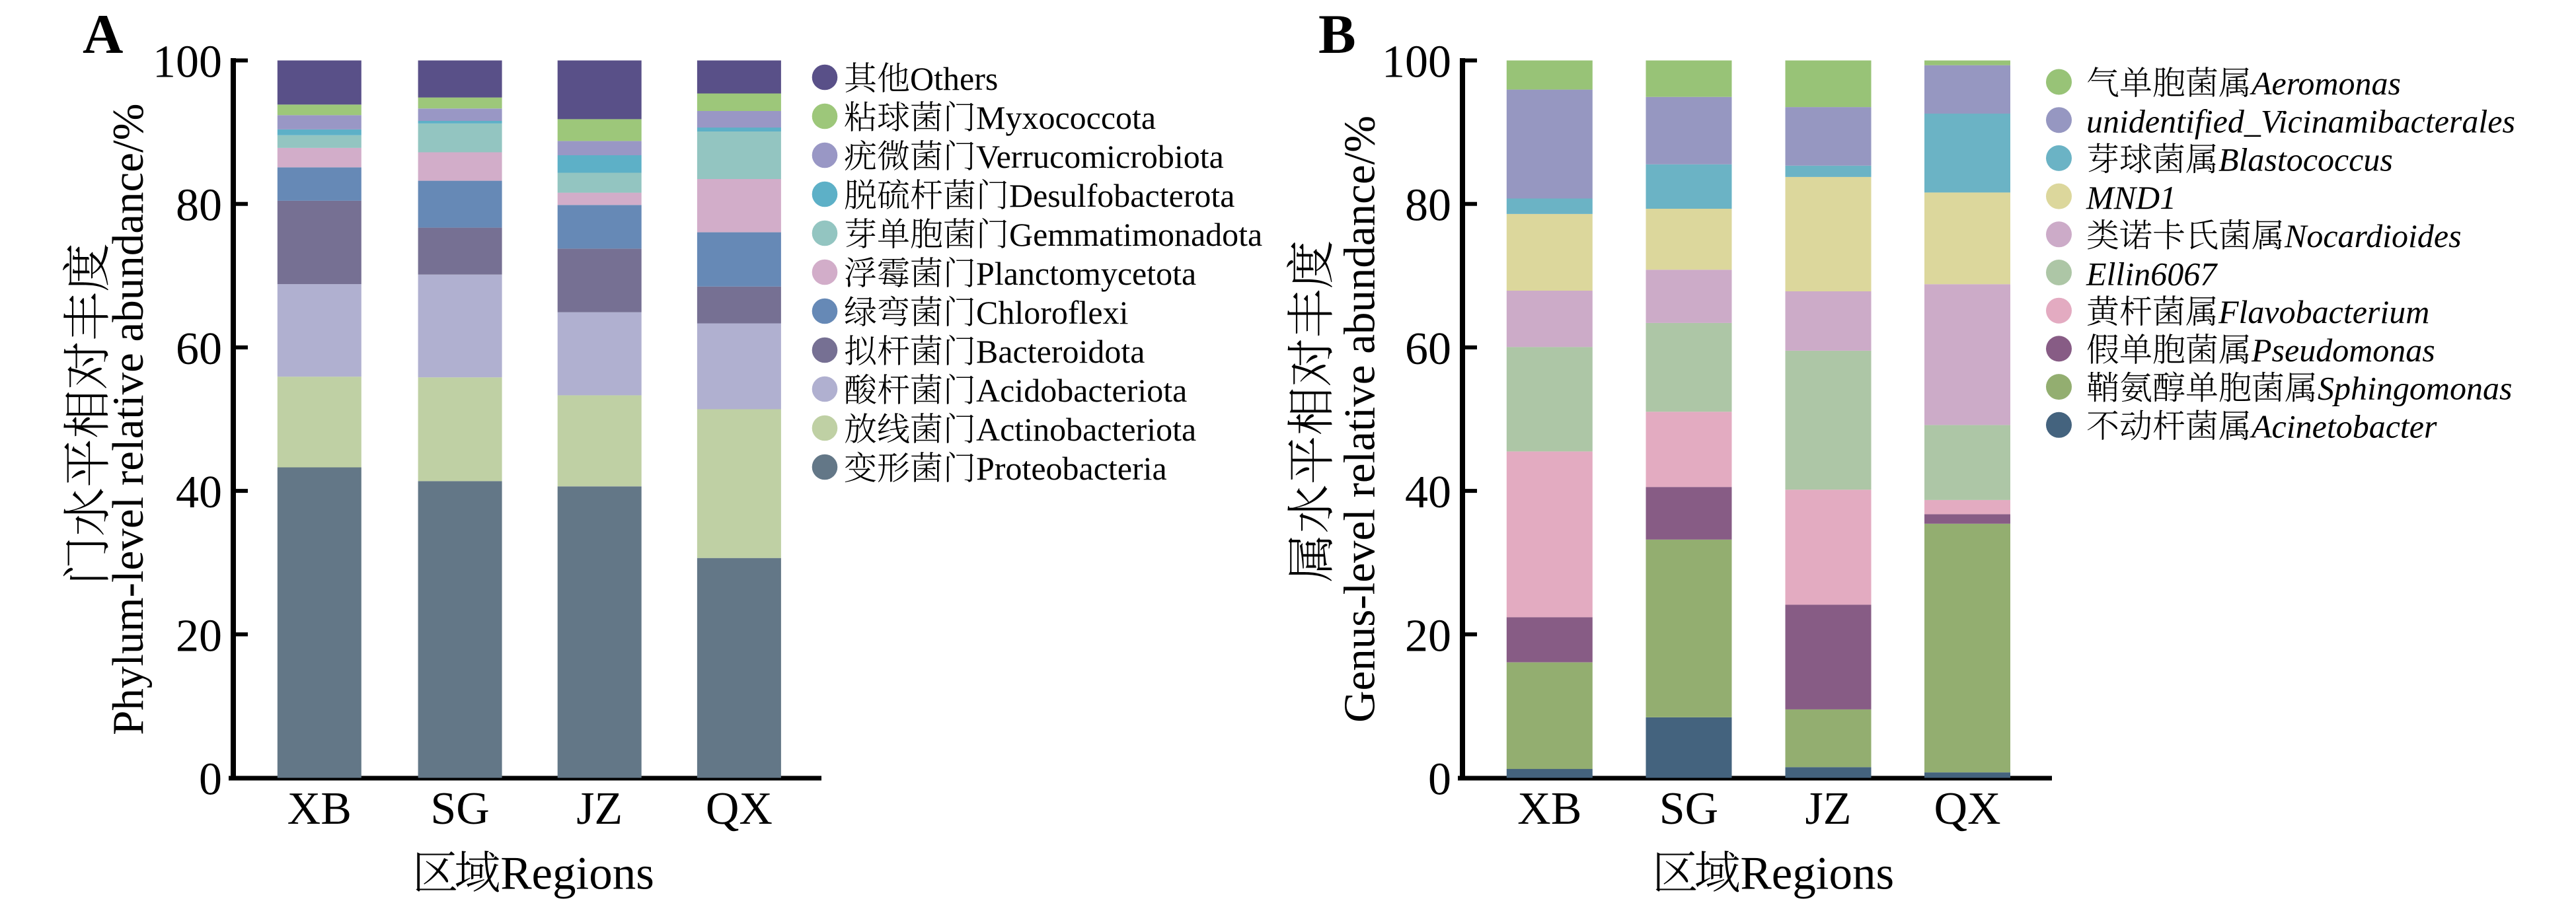 The height and width of the screenshot is (905, 2576). Describe the element at coordinates (1100, 156) in the screenshot. I see `svg-text: Verrucomicrobiota` at that location.